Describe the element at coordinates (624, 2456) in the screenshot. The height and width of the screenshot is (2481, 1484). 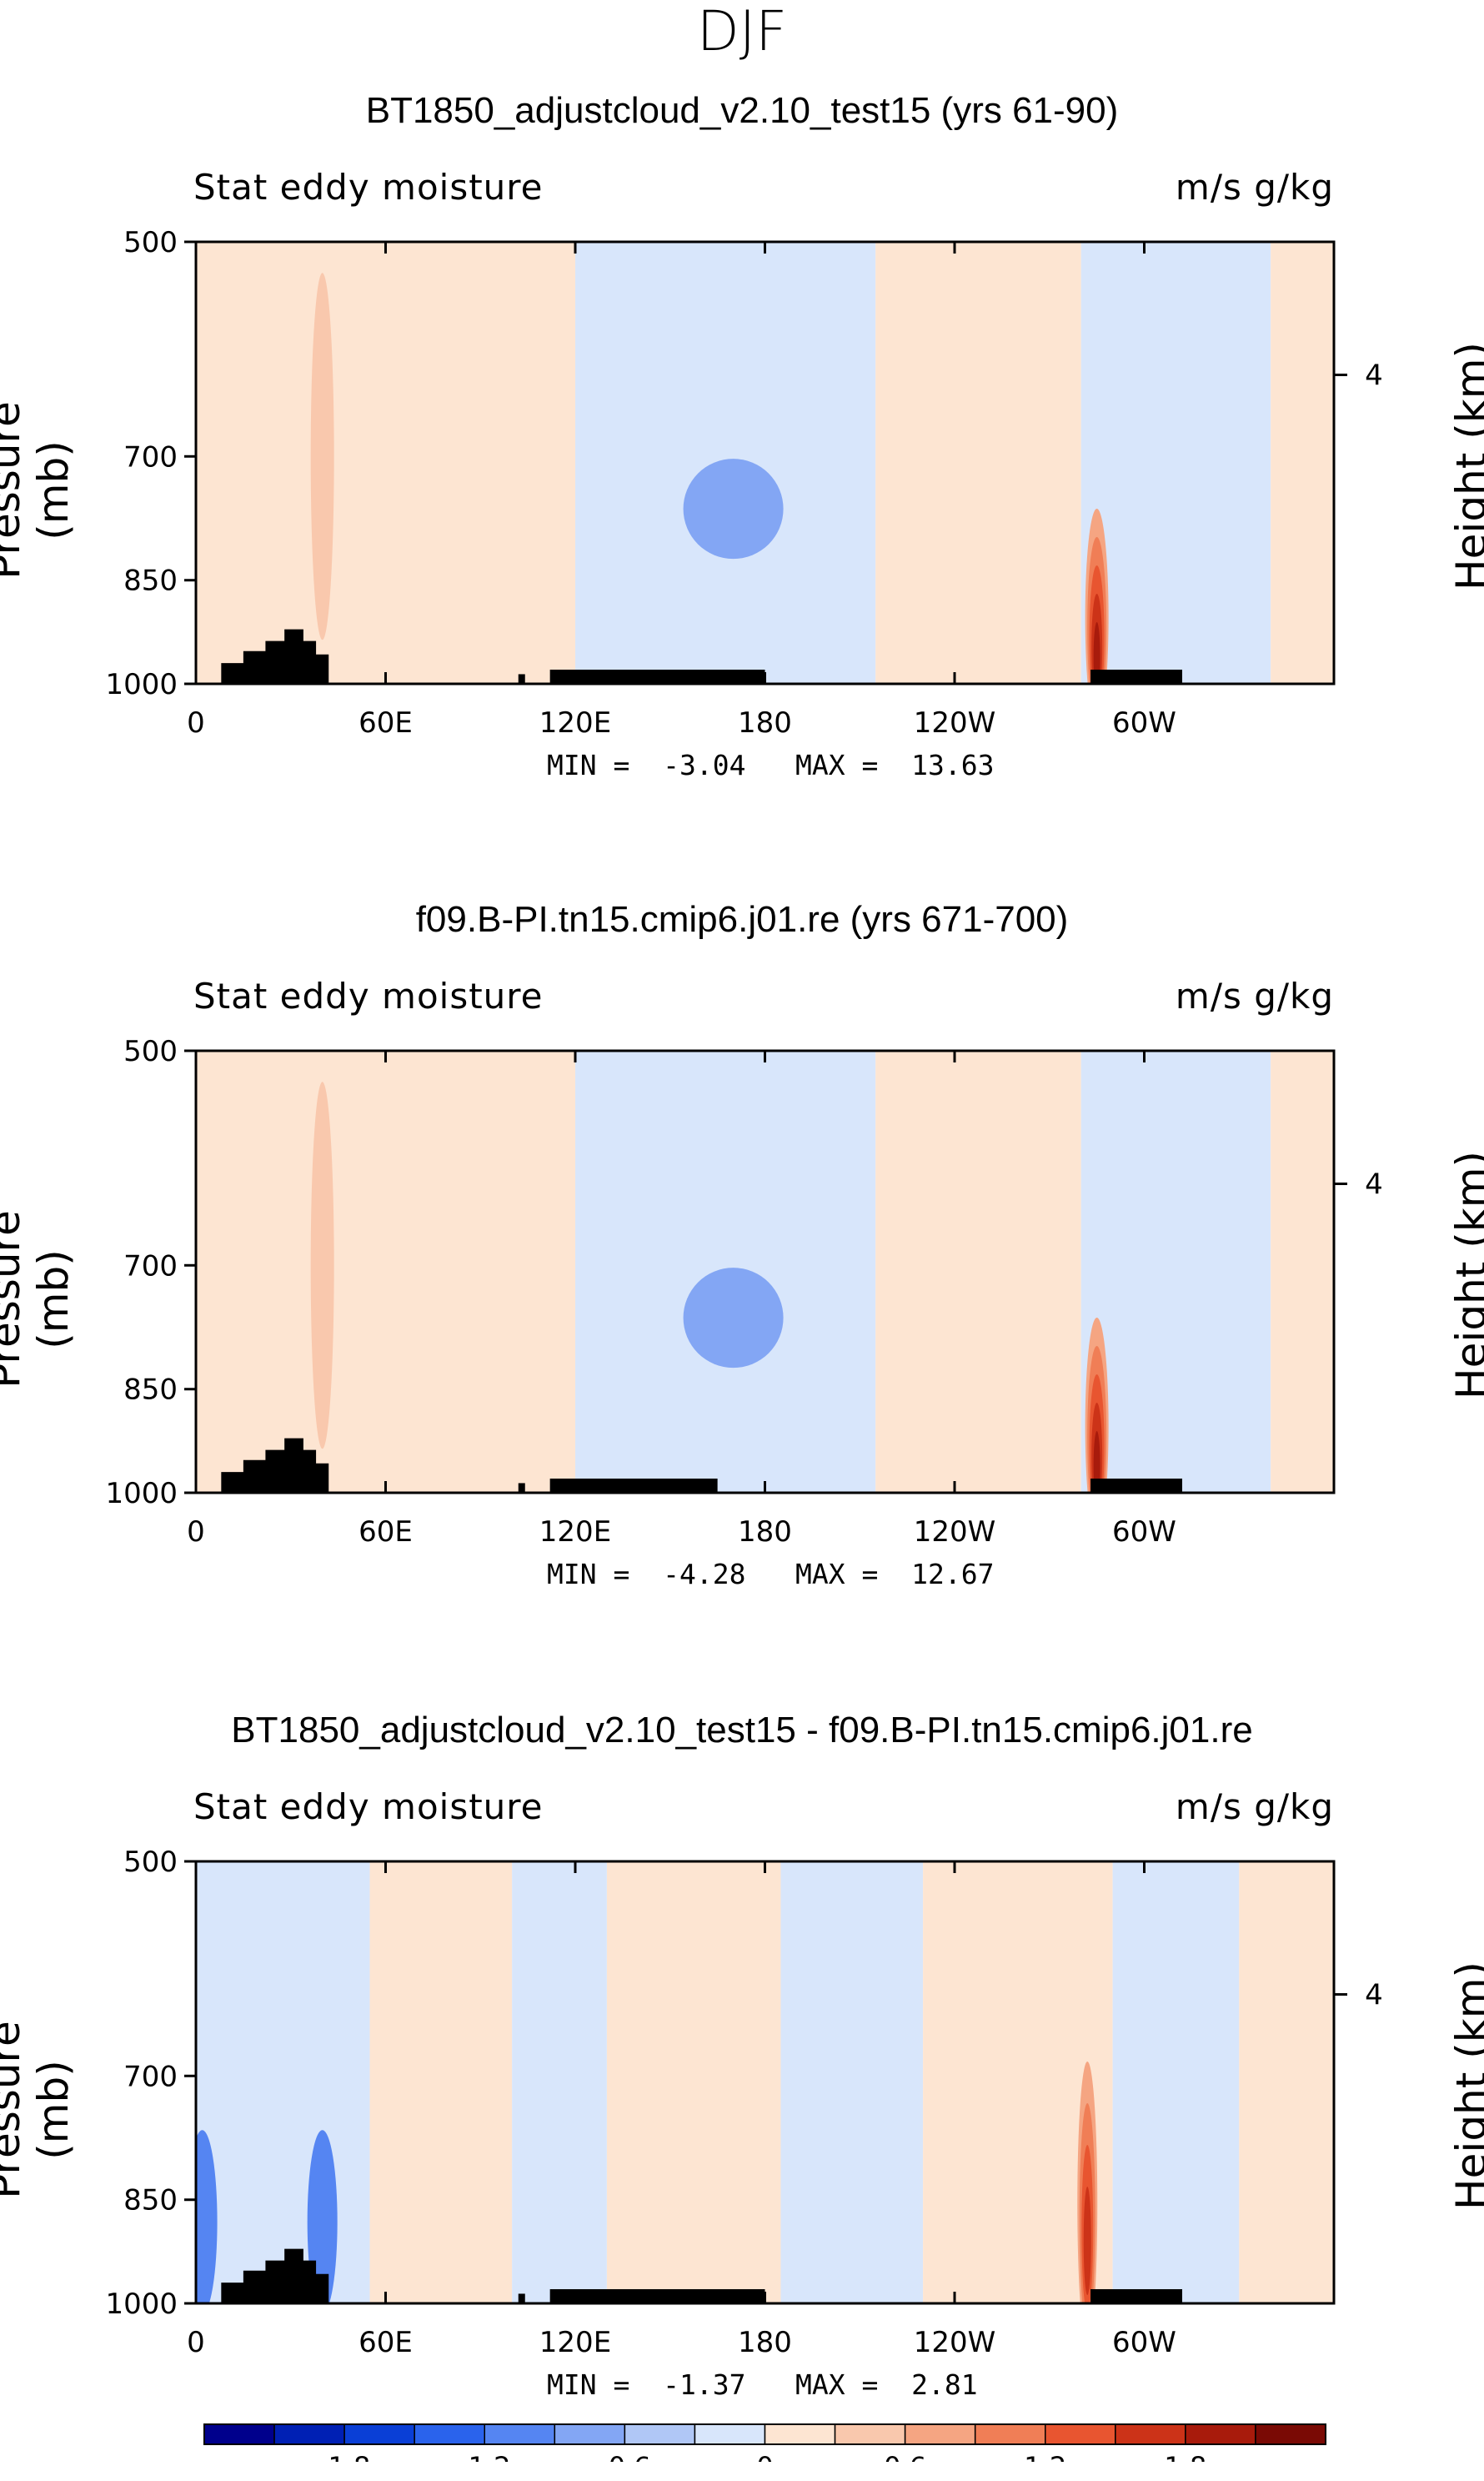
I see `colorbar-label: -0.6` at that location.